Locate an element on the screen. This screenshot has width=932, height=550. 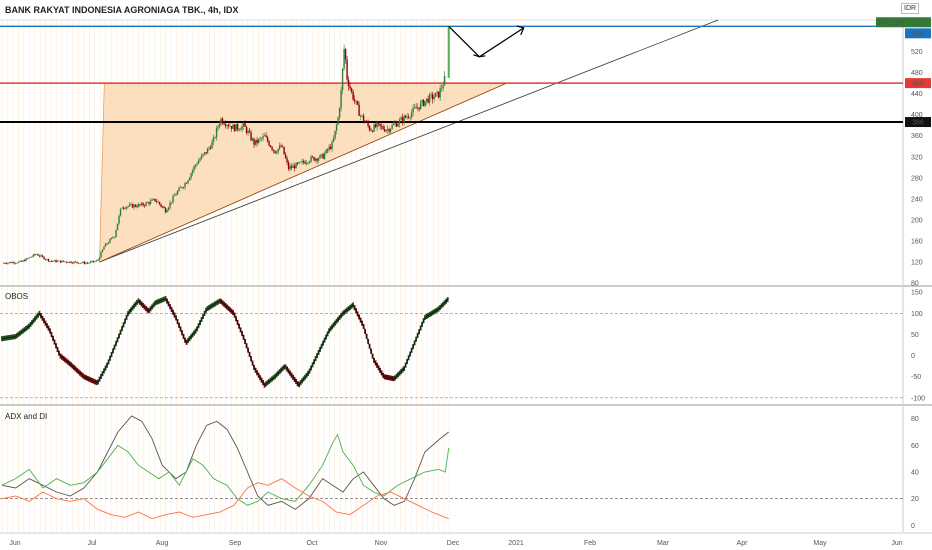
time-axis-label: Aug is located at coordinates (162, 543).